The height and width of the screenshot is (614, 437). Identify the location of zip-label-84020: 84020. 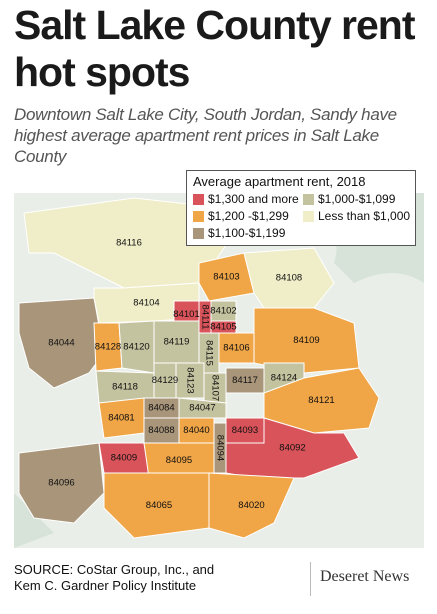
(251, 505).